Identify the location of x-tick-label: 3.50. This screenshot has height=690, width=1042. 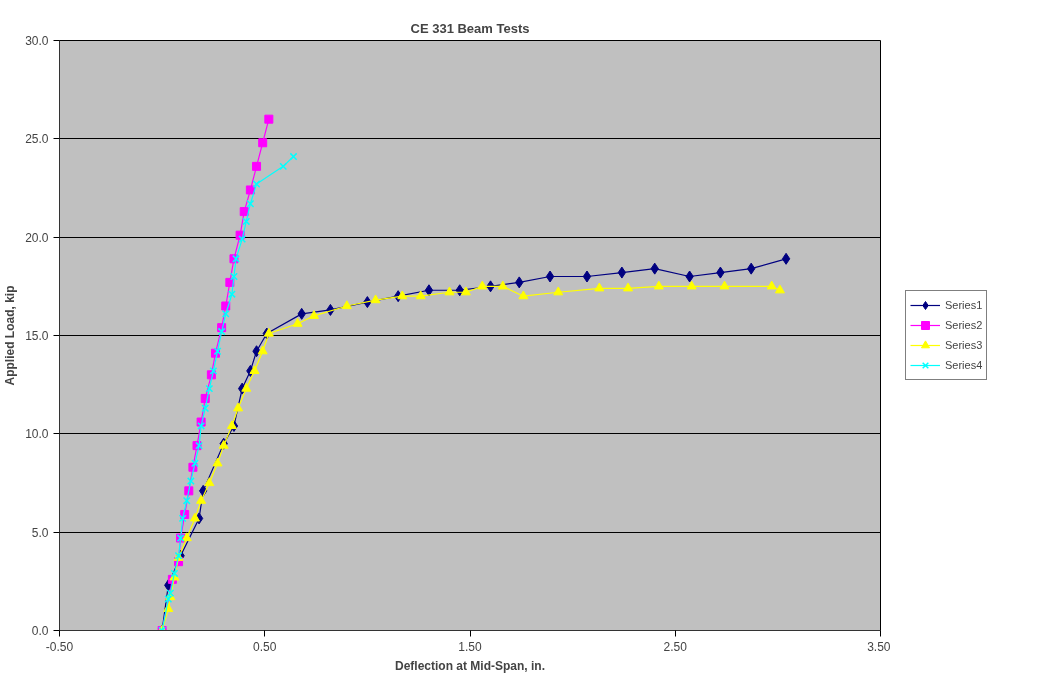
(879, 646).